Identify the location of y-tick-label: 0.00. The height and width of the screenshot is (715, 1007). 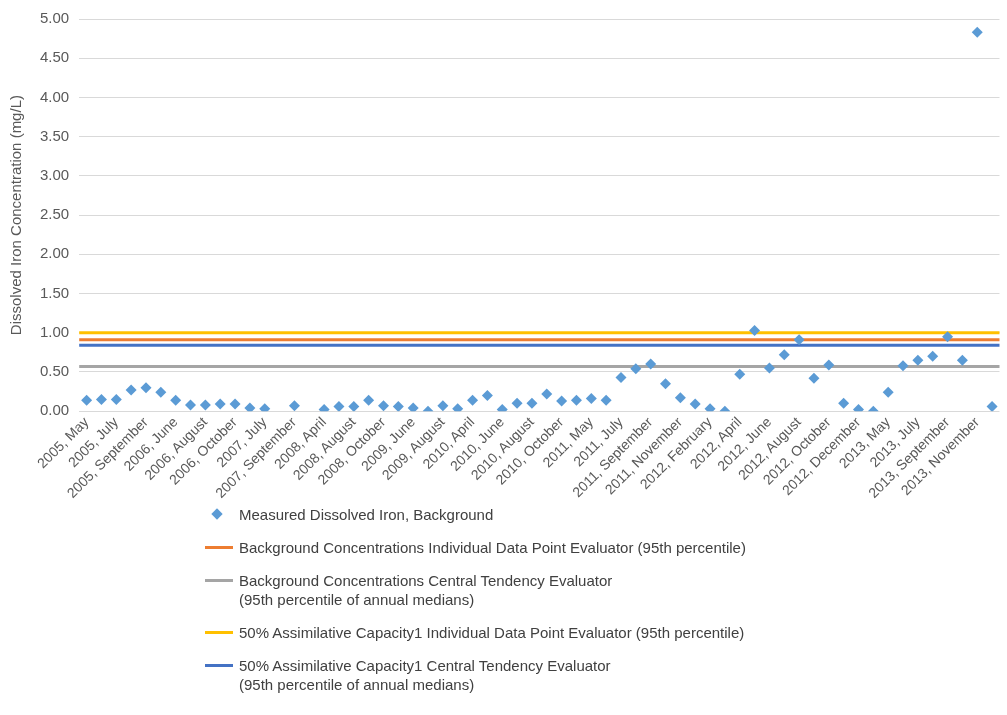
(54, 410).